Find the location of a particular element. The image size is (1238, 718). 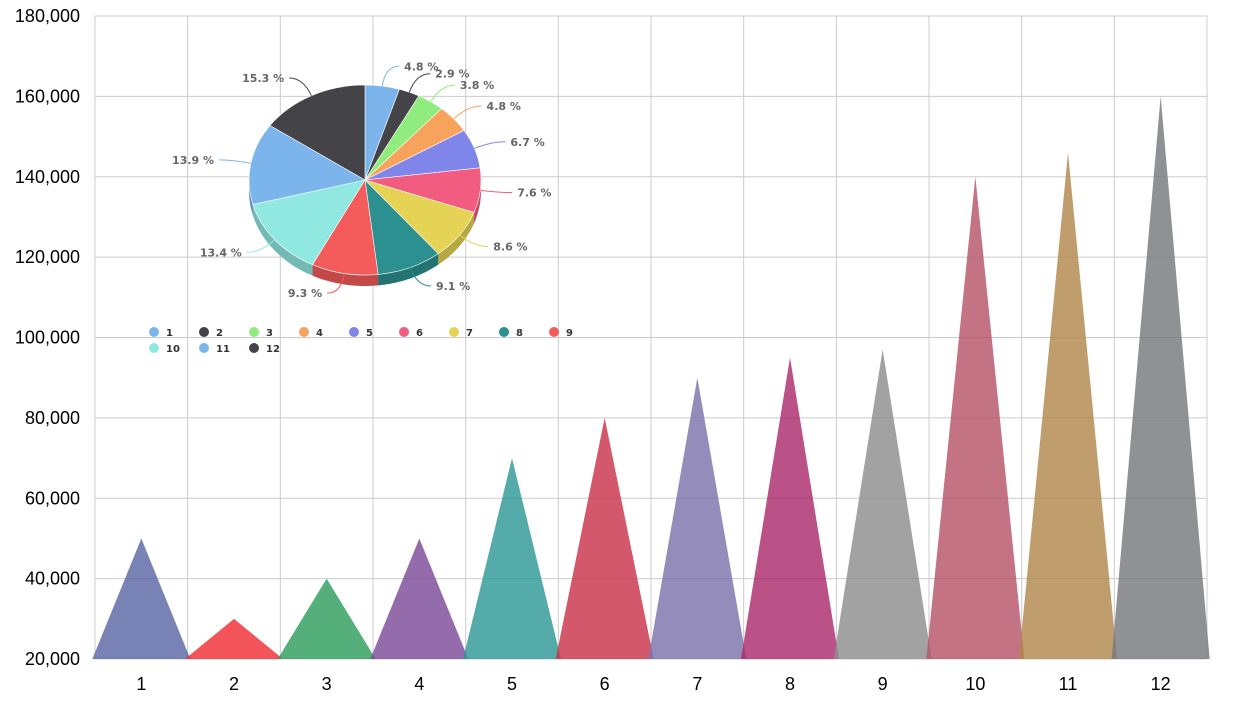

legend-item-2: 2 is located at coordinates (211, 333).